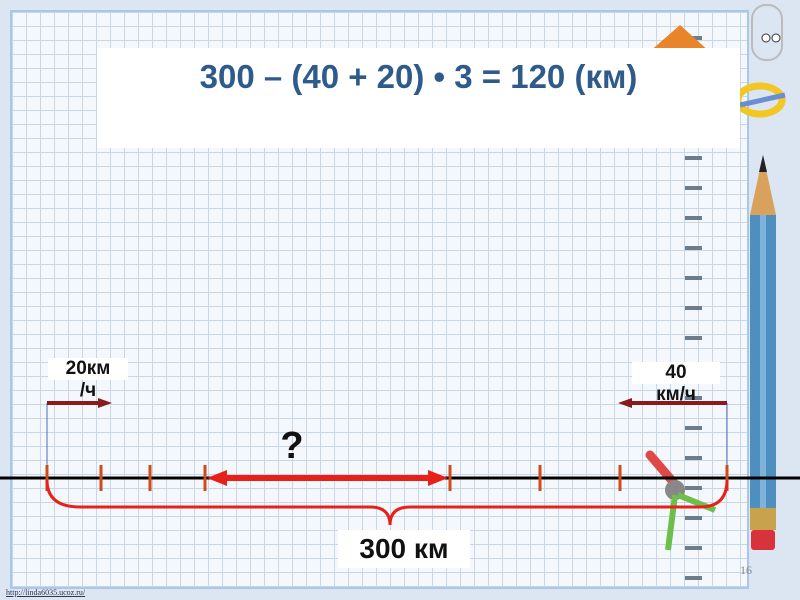 This screenshot has width=800, height=600. Describe the element at coordinates (327, 478) in the screenshot. I see `question-segment-arrow` at that location.